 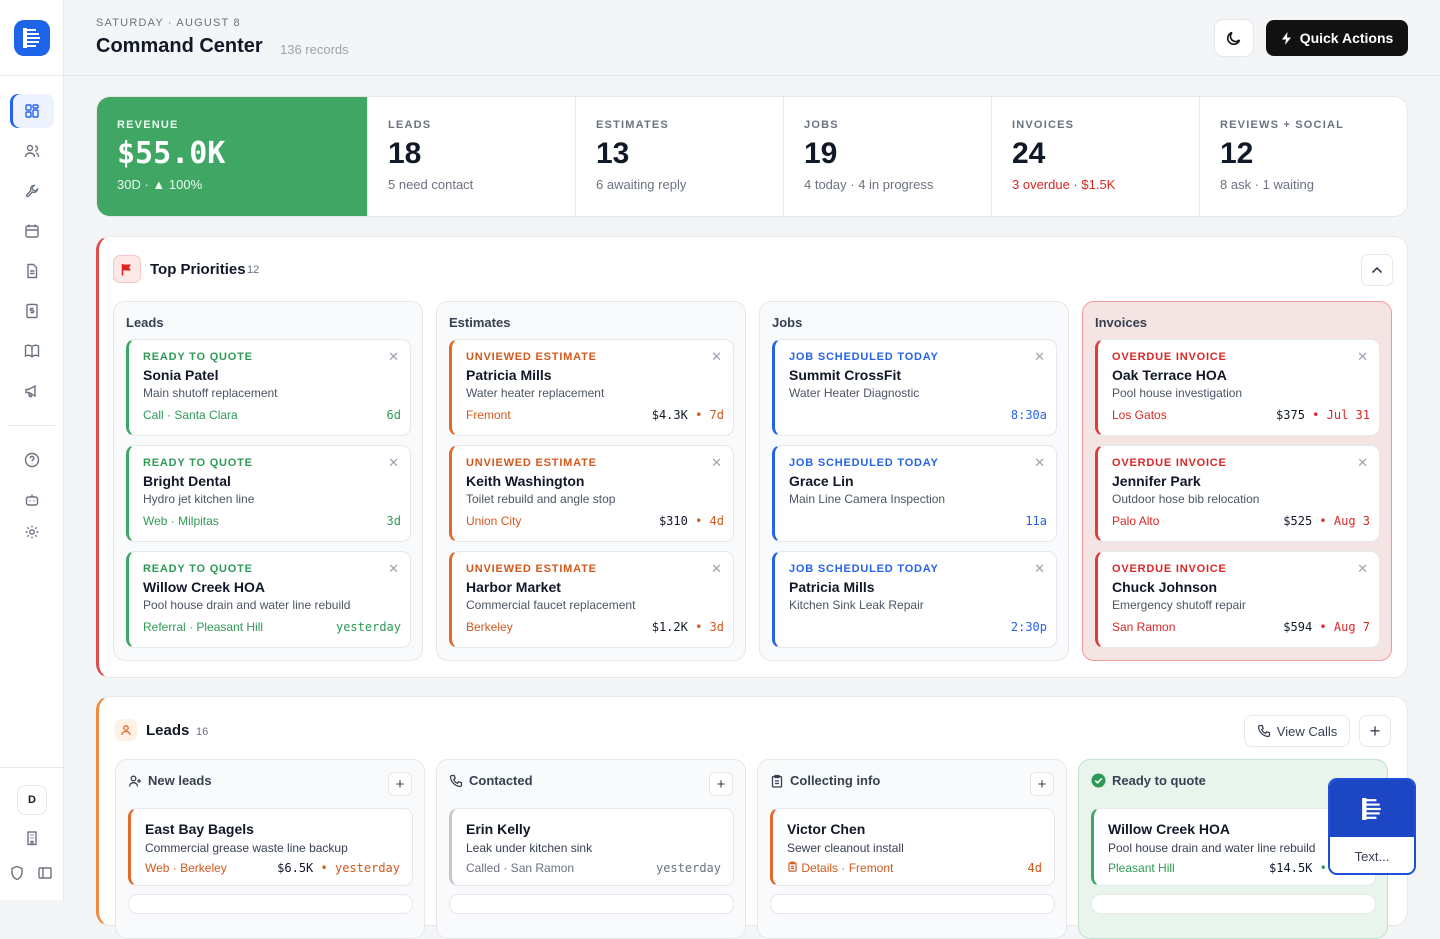 I want to click on column-title: Collecting info, so click(x=835, y=780).